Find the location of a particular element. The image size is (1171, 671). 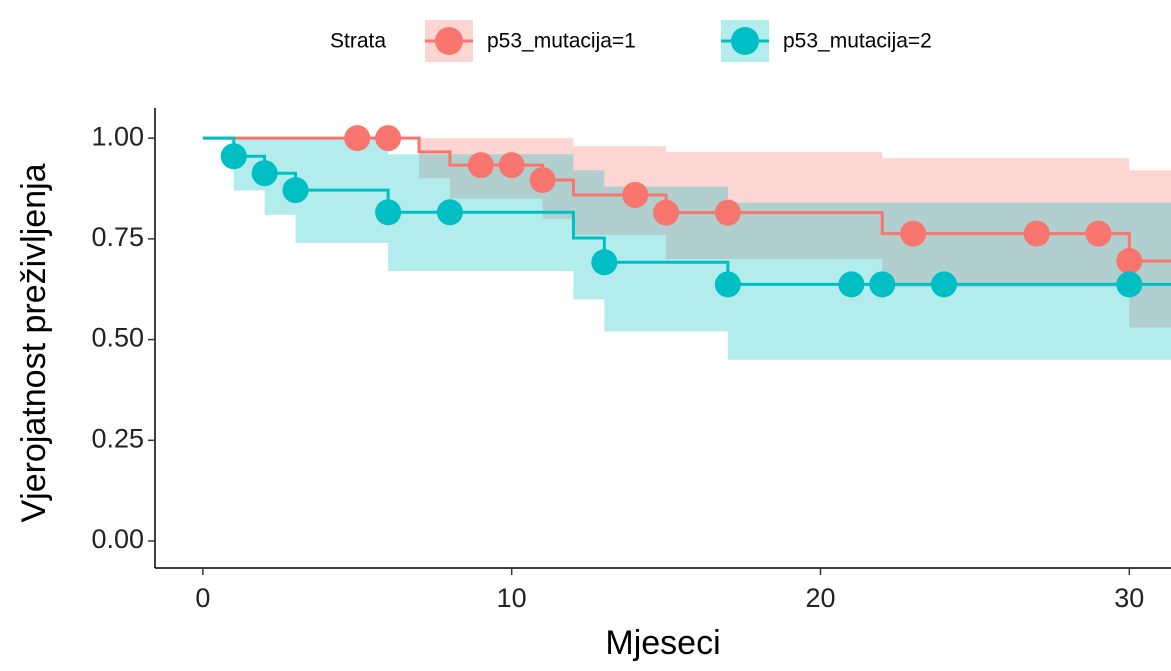

legend-label: p53_mutacija=2 is located at coordinates (857, 41).